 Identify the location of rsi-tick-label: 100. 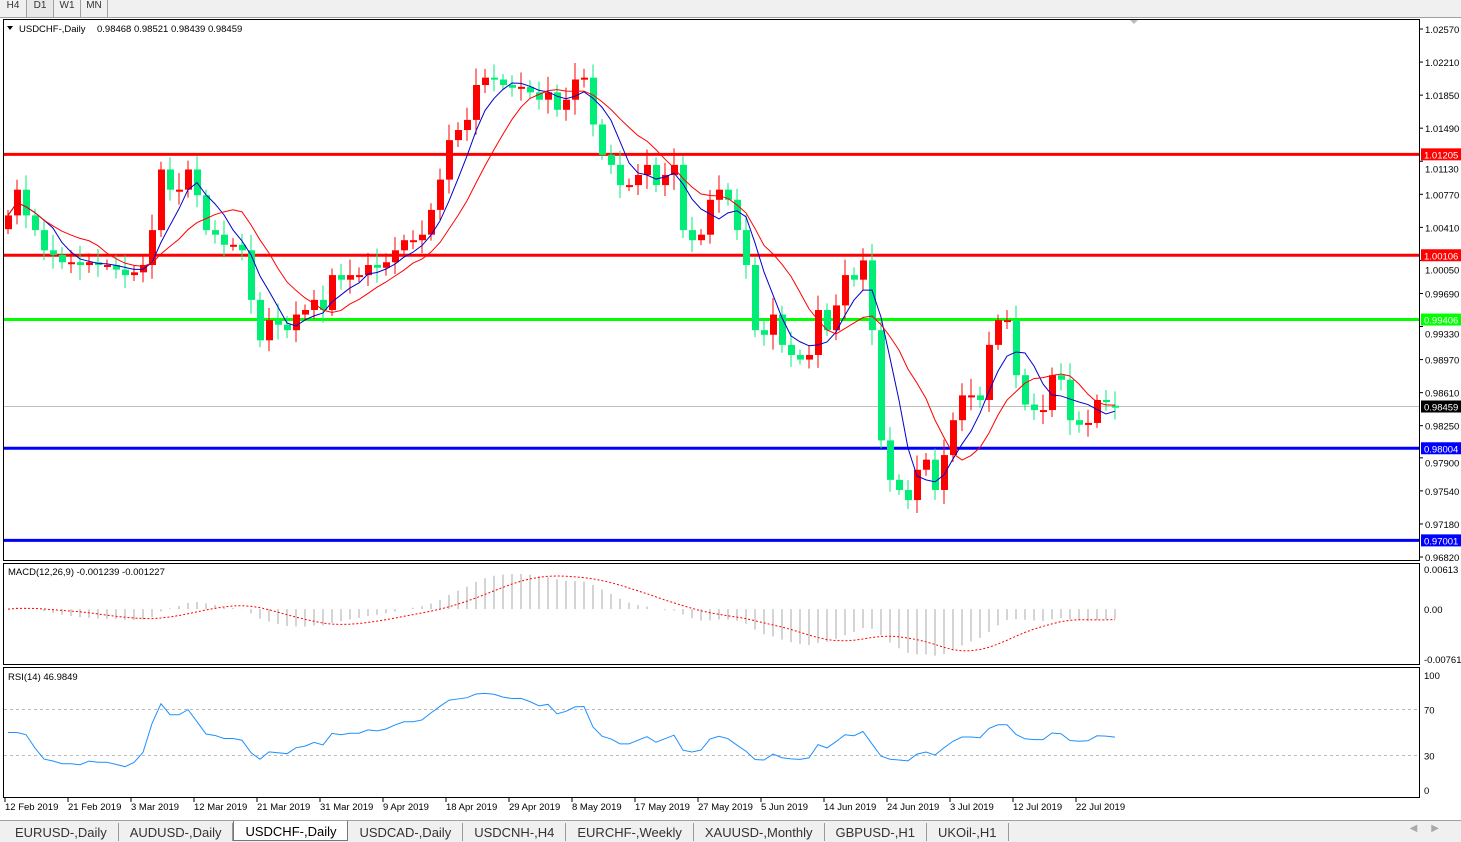
(1432, 676).